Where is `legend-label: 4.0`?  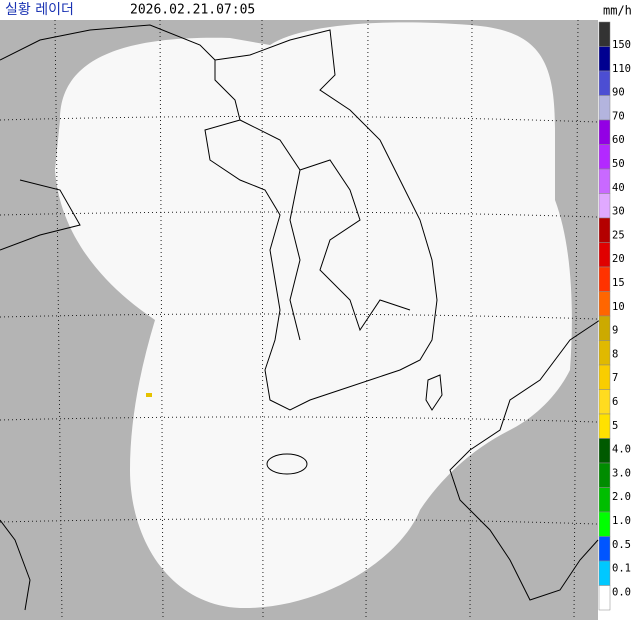
legend-label: 4.0 is located at coordinates (621, 450).